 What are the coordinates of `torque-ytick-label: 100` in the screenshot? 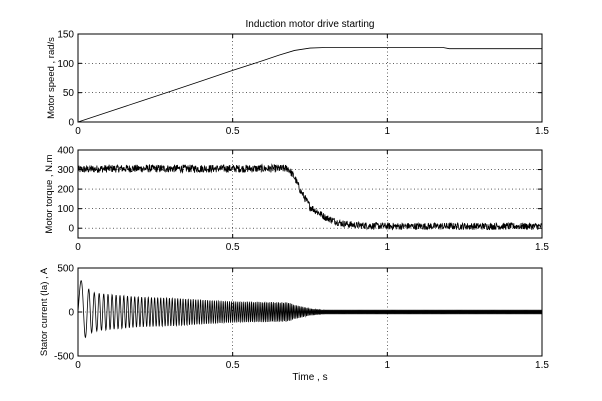 It's located at (65, 209).